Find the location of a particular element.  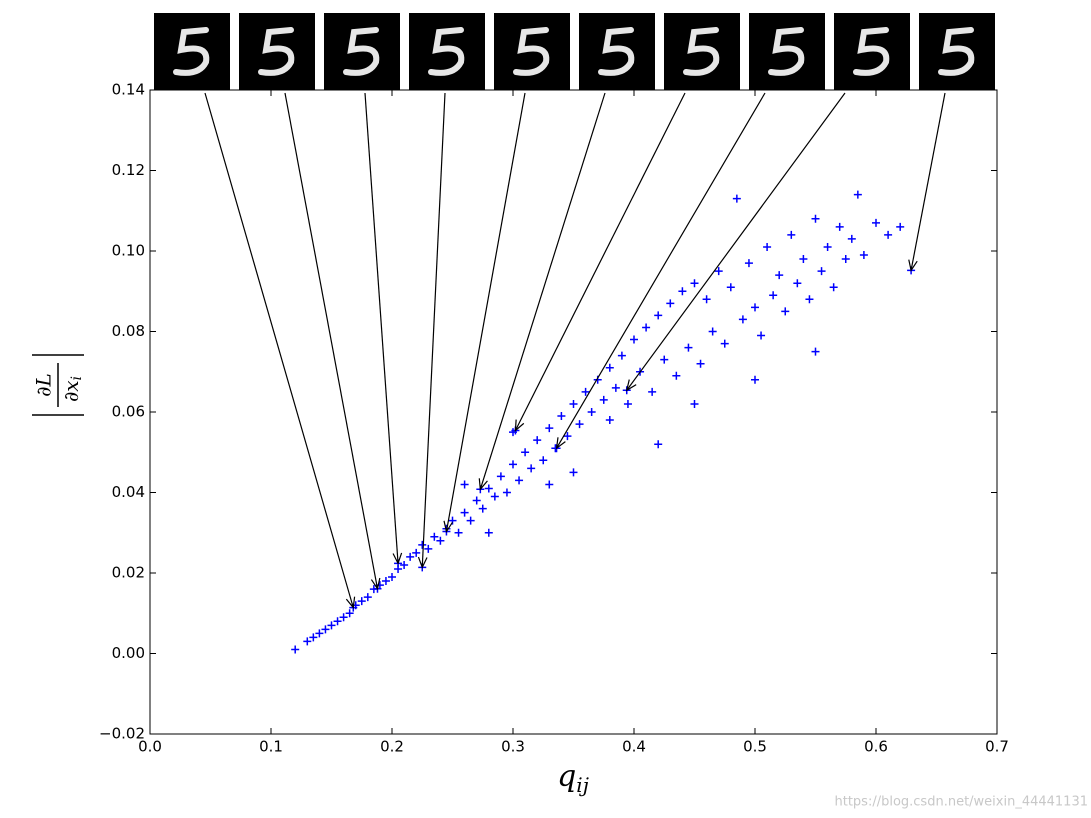

y-label-denominator: ∂xi is located at coordinates (72, 389).